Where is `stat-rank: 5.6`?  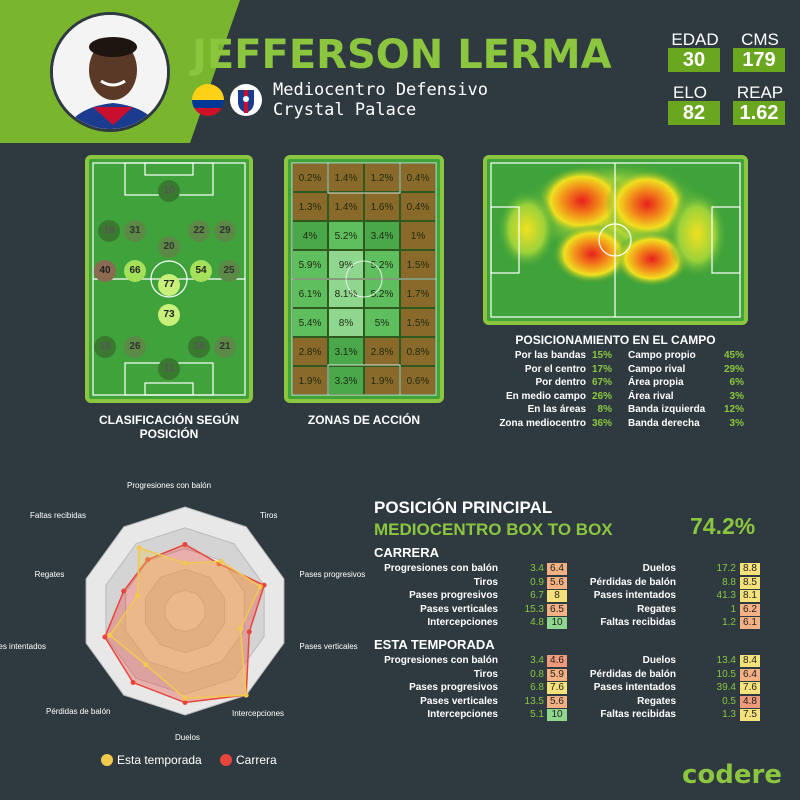 stat-rank: 5.6 is located at coordinates (557, 582).